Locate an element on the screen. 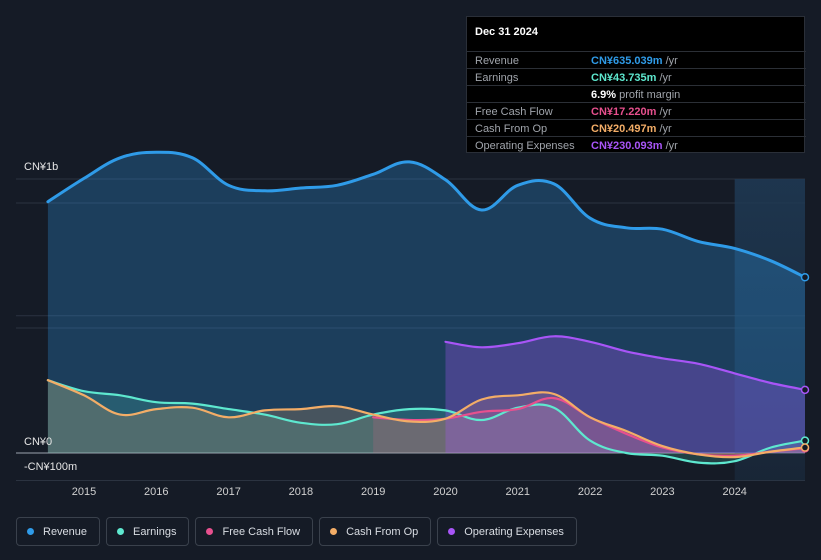 Image resolution: width=821 pixels, height=560 pixels. forecast-shade is located at coordinates (769, 330).